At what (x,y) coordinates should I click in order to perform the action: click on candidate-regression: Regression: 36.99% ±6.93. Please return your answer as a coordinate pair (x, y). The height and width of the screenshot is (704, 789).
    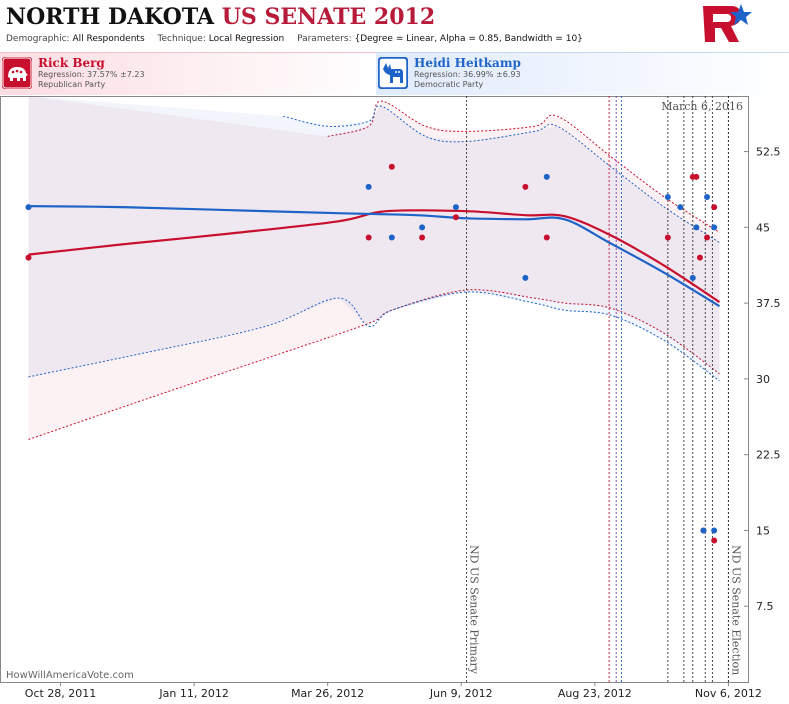
    Looking at the image, I should click on (467, 74).